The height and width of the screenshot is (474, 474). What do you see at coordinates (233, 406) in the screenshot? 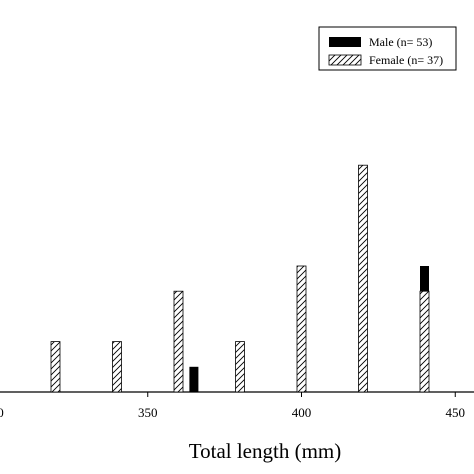
I see `x-ticks-group: 300350400450500550600` at bounding box center [233, 406].